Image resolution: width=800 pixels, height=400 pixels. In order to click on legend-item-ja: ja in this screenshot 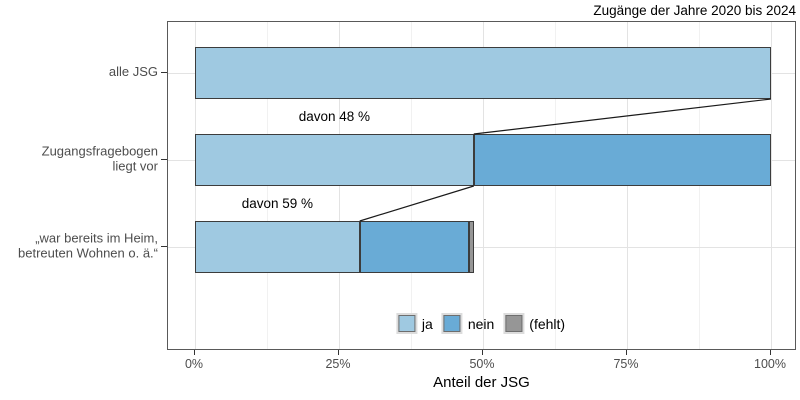, I will do `click(415, 323)`.